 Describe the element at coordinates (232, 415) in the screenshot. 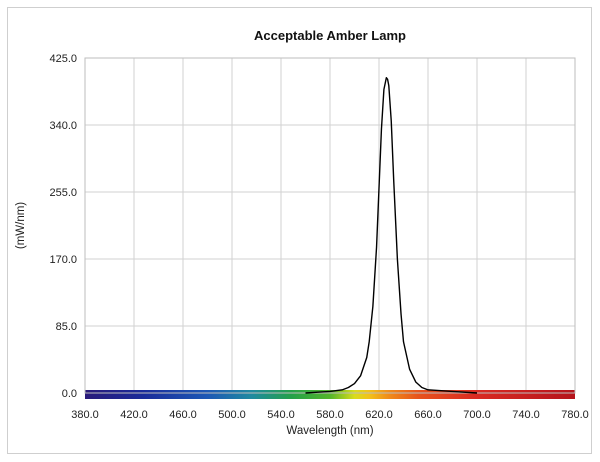

I see `x-tick-label: 500.0` at that location.